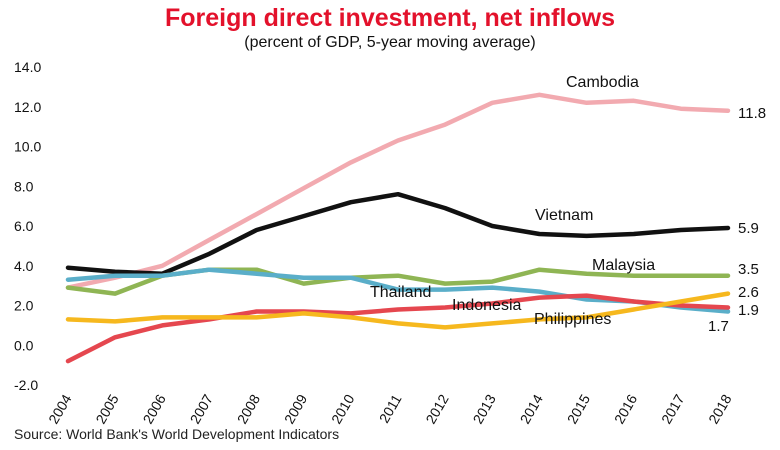  I want to click on chart-title: Foreign direct investment, net inflows, so click(390, 18).